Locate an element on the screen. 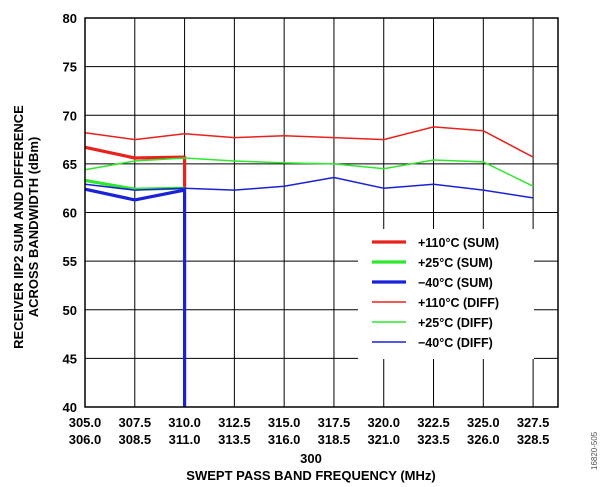 The image size is (600, 487). x-tick-label-top: 305.0 is located at coordinates (85, 422).